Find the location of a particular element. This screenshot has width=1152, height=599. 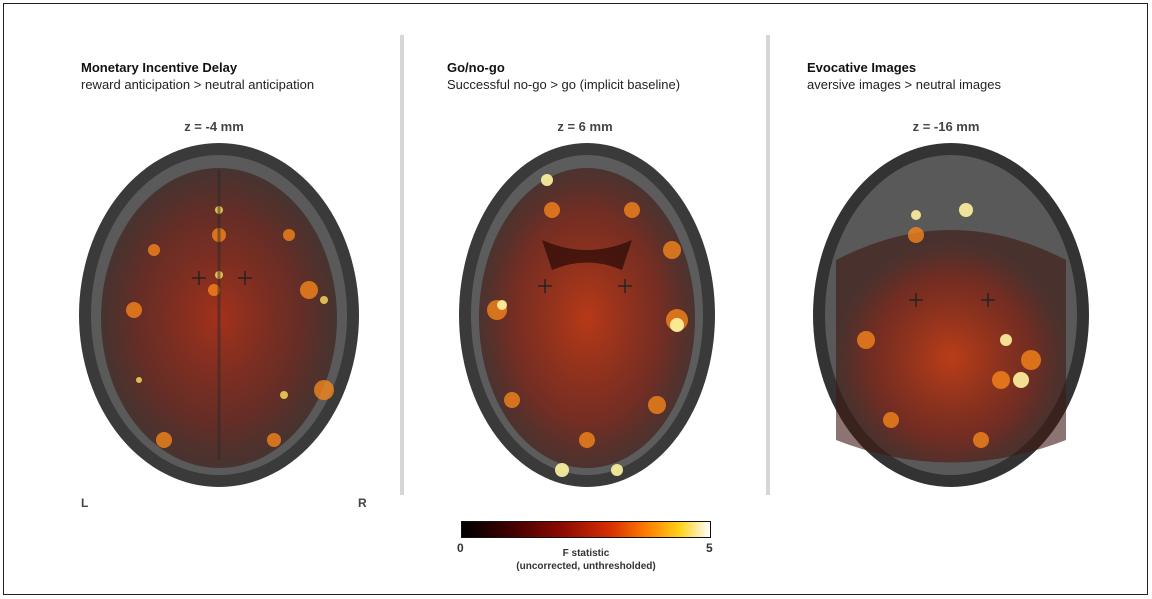

panel-1-slice-label: z = -4 mm is located at coordinates (214, 126).